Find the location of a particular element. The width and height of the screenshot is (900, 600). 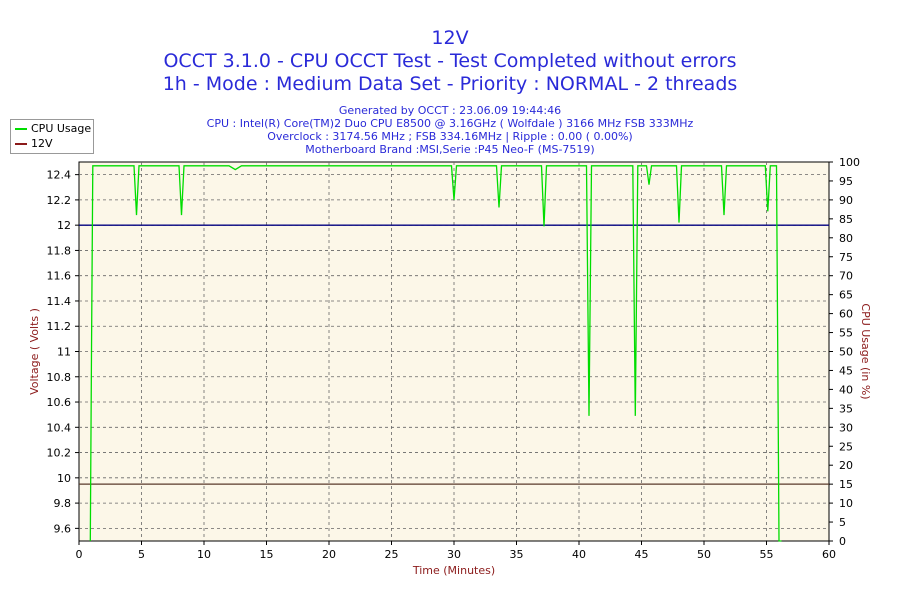

legend-item-cpu-usage: CPU Usage is located at coordinates (53, 129).